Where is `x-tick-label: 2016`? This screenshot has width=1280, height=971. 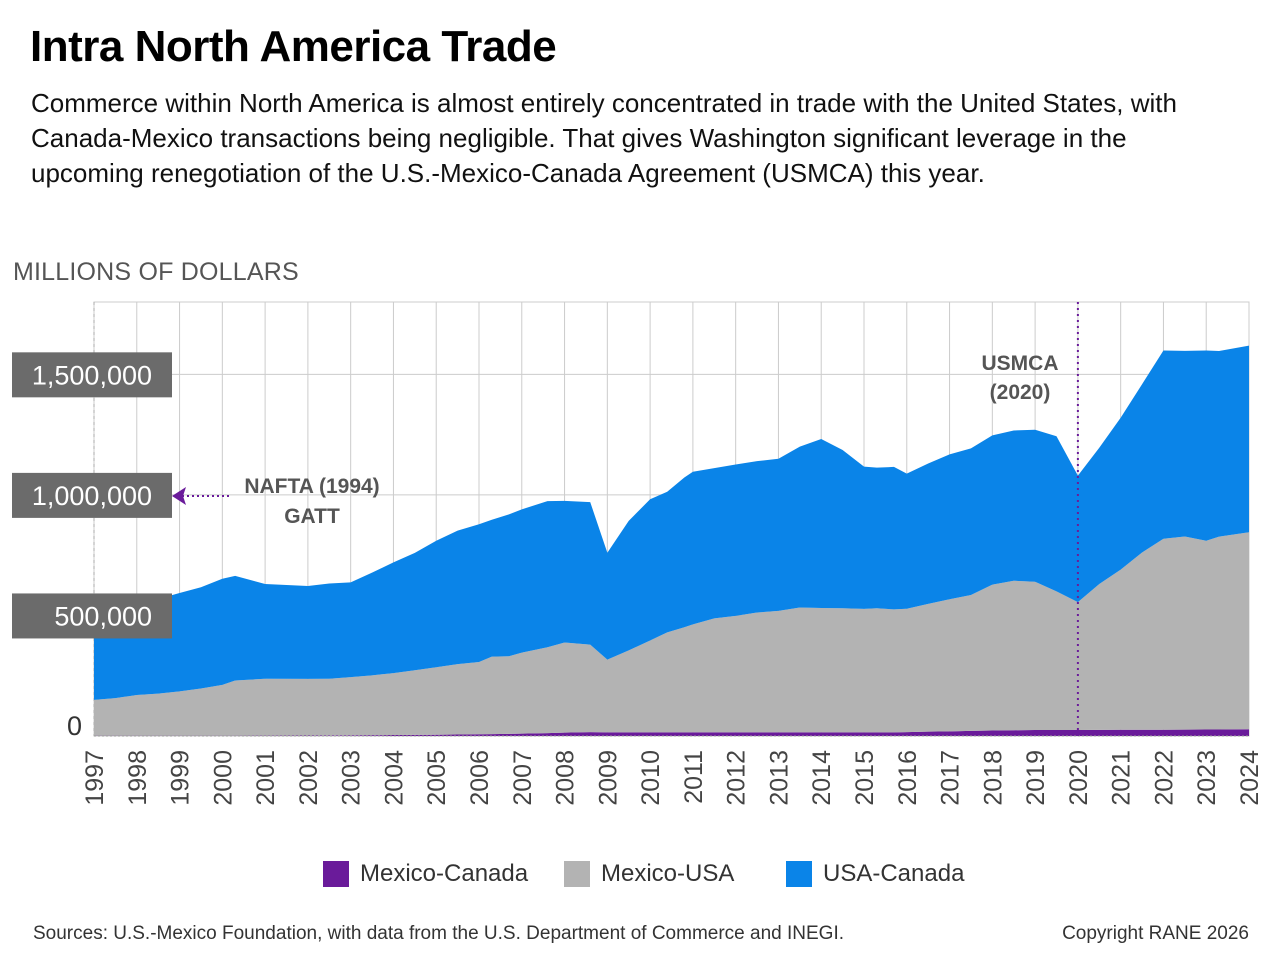 x-tick-label: 2016 is located at coordinates (908, 778).